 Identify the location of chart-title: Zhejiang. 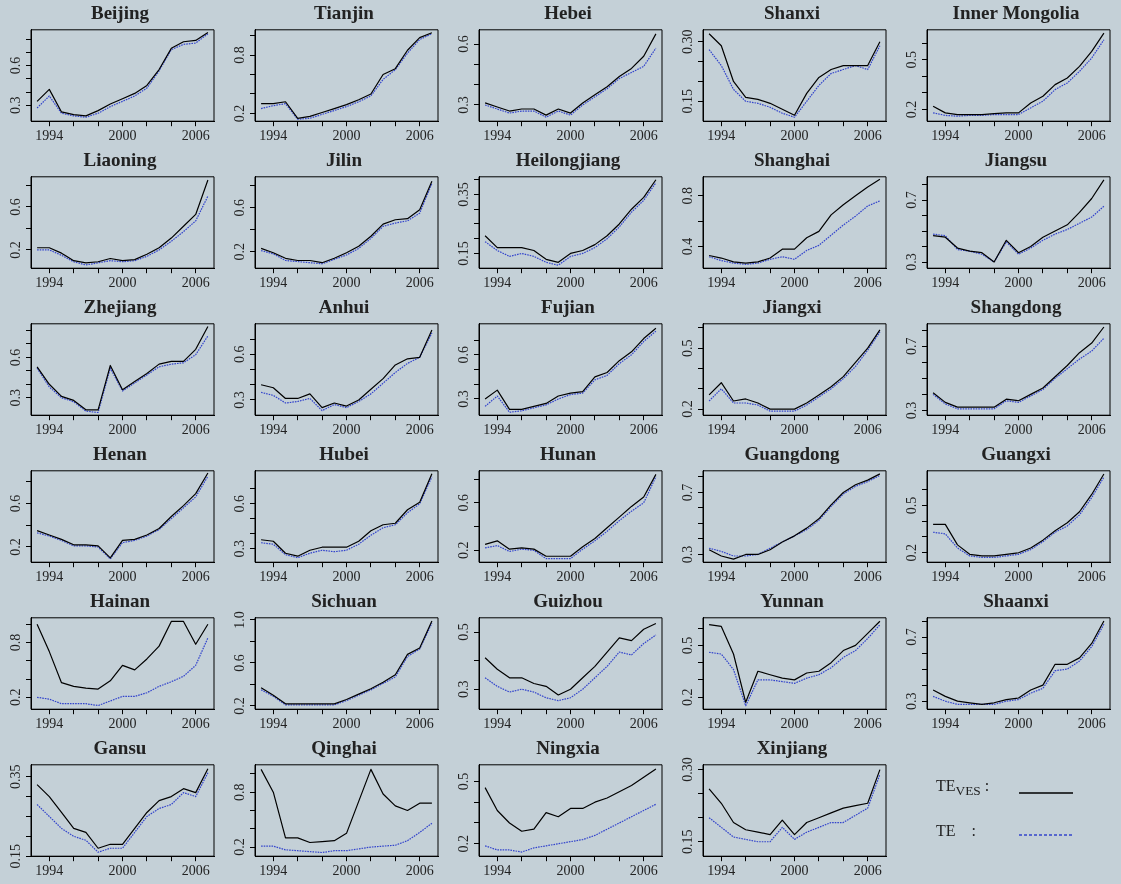
(120, 307).